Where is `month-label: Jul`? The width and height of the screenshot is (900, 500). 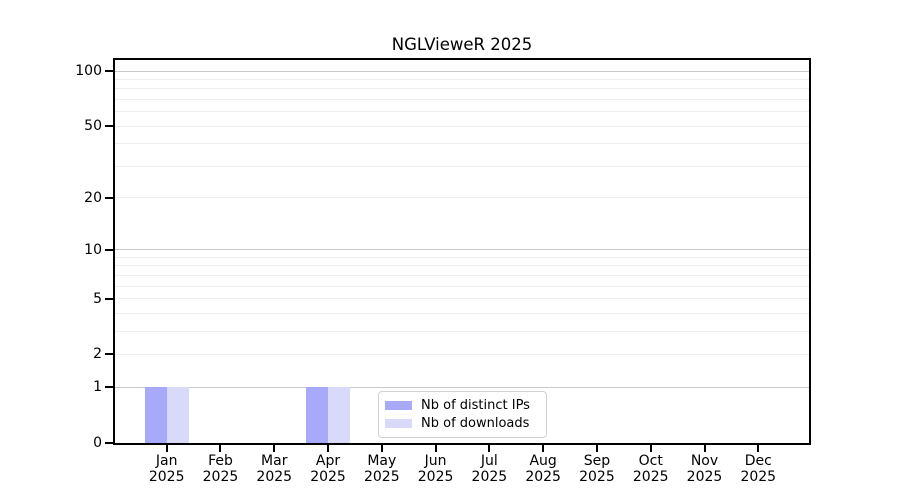 month-label: Jul is located at coordinates (489, 461).